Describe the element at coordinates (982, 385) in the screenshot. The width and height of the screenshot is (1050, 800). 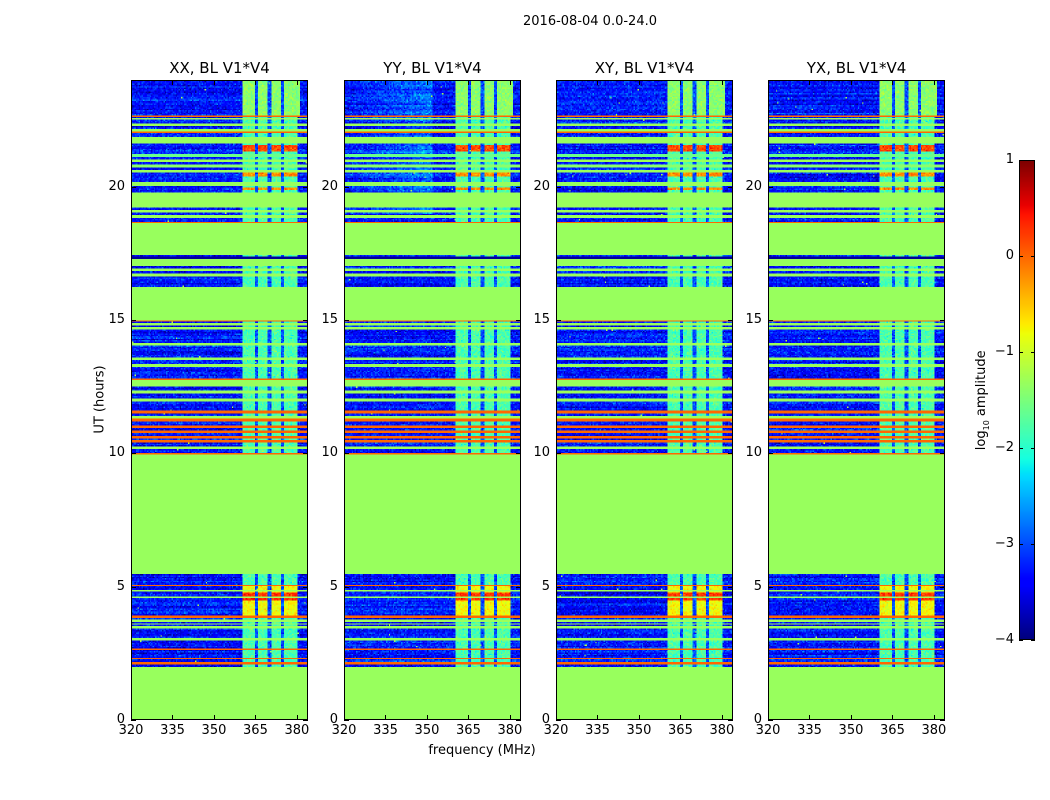
I see `colorbar-label-tail: amplitude` at that location.